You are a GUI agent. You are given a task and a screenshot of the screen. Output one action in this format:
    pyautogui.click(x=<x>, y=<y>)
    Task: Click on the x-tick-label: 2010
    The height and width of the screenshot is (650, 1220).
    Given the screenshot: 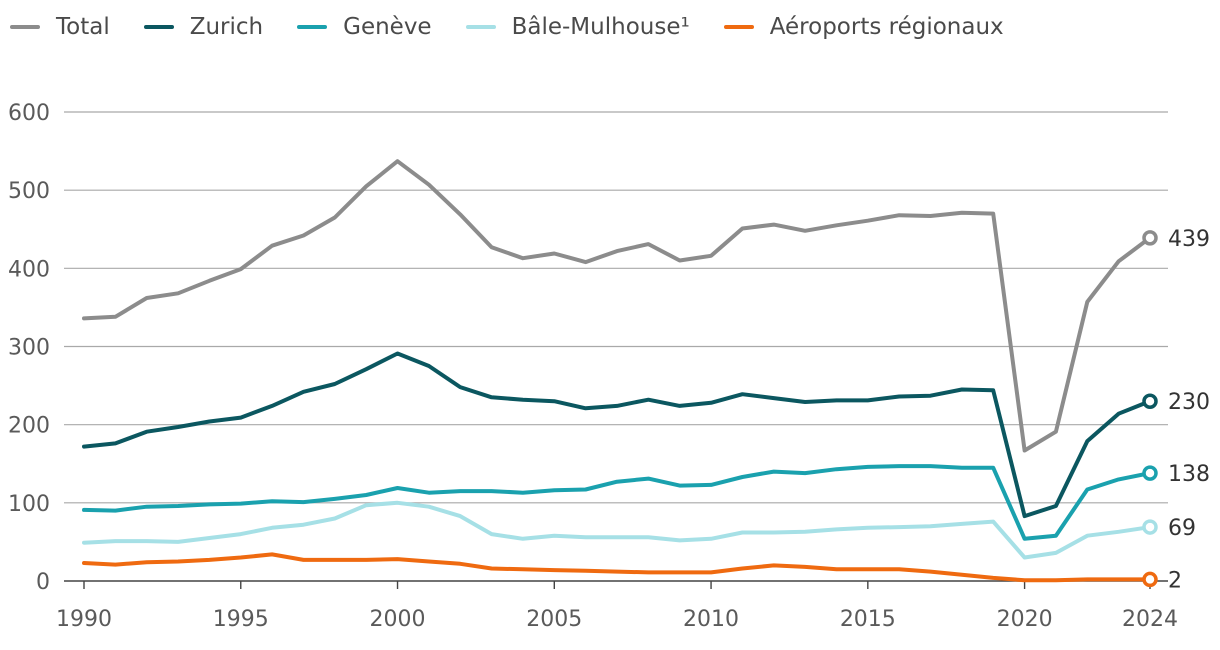 What is the action you would take?
    pyautogui.click(x=711, y=619)
    